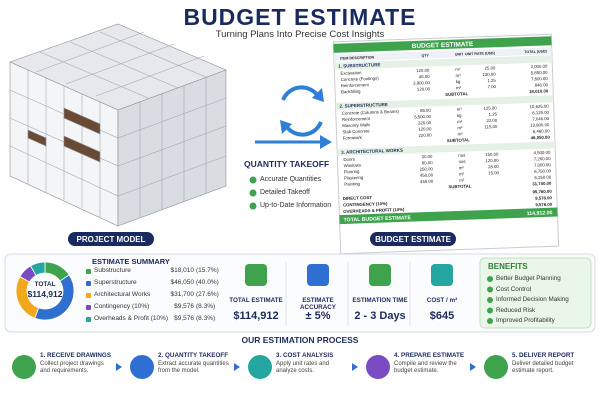  Describe the element at coordinates (305, 355) in the screenshot. I see `step-title: 3. COST ANALYSIS` at that location.